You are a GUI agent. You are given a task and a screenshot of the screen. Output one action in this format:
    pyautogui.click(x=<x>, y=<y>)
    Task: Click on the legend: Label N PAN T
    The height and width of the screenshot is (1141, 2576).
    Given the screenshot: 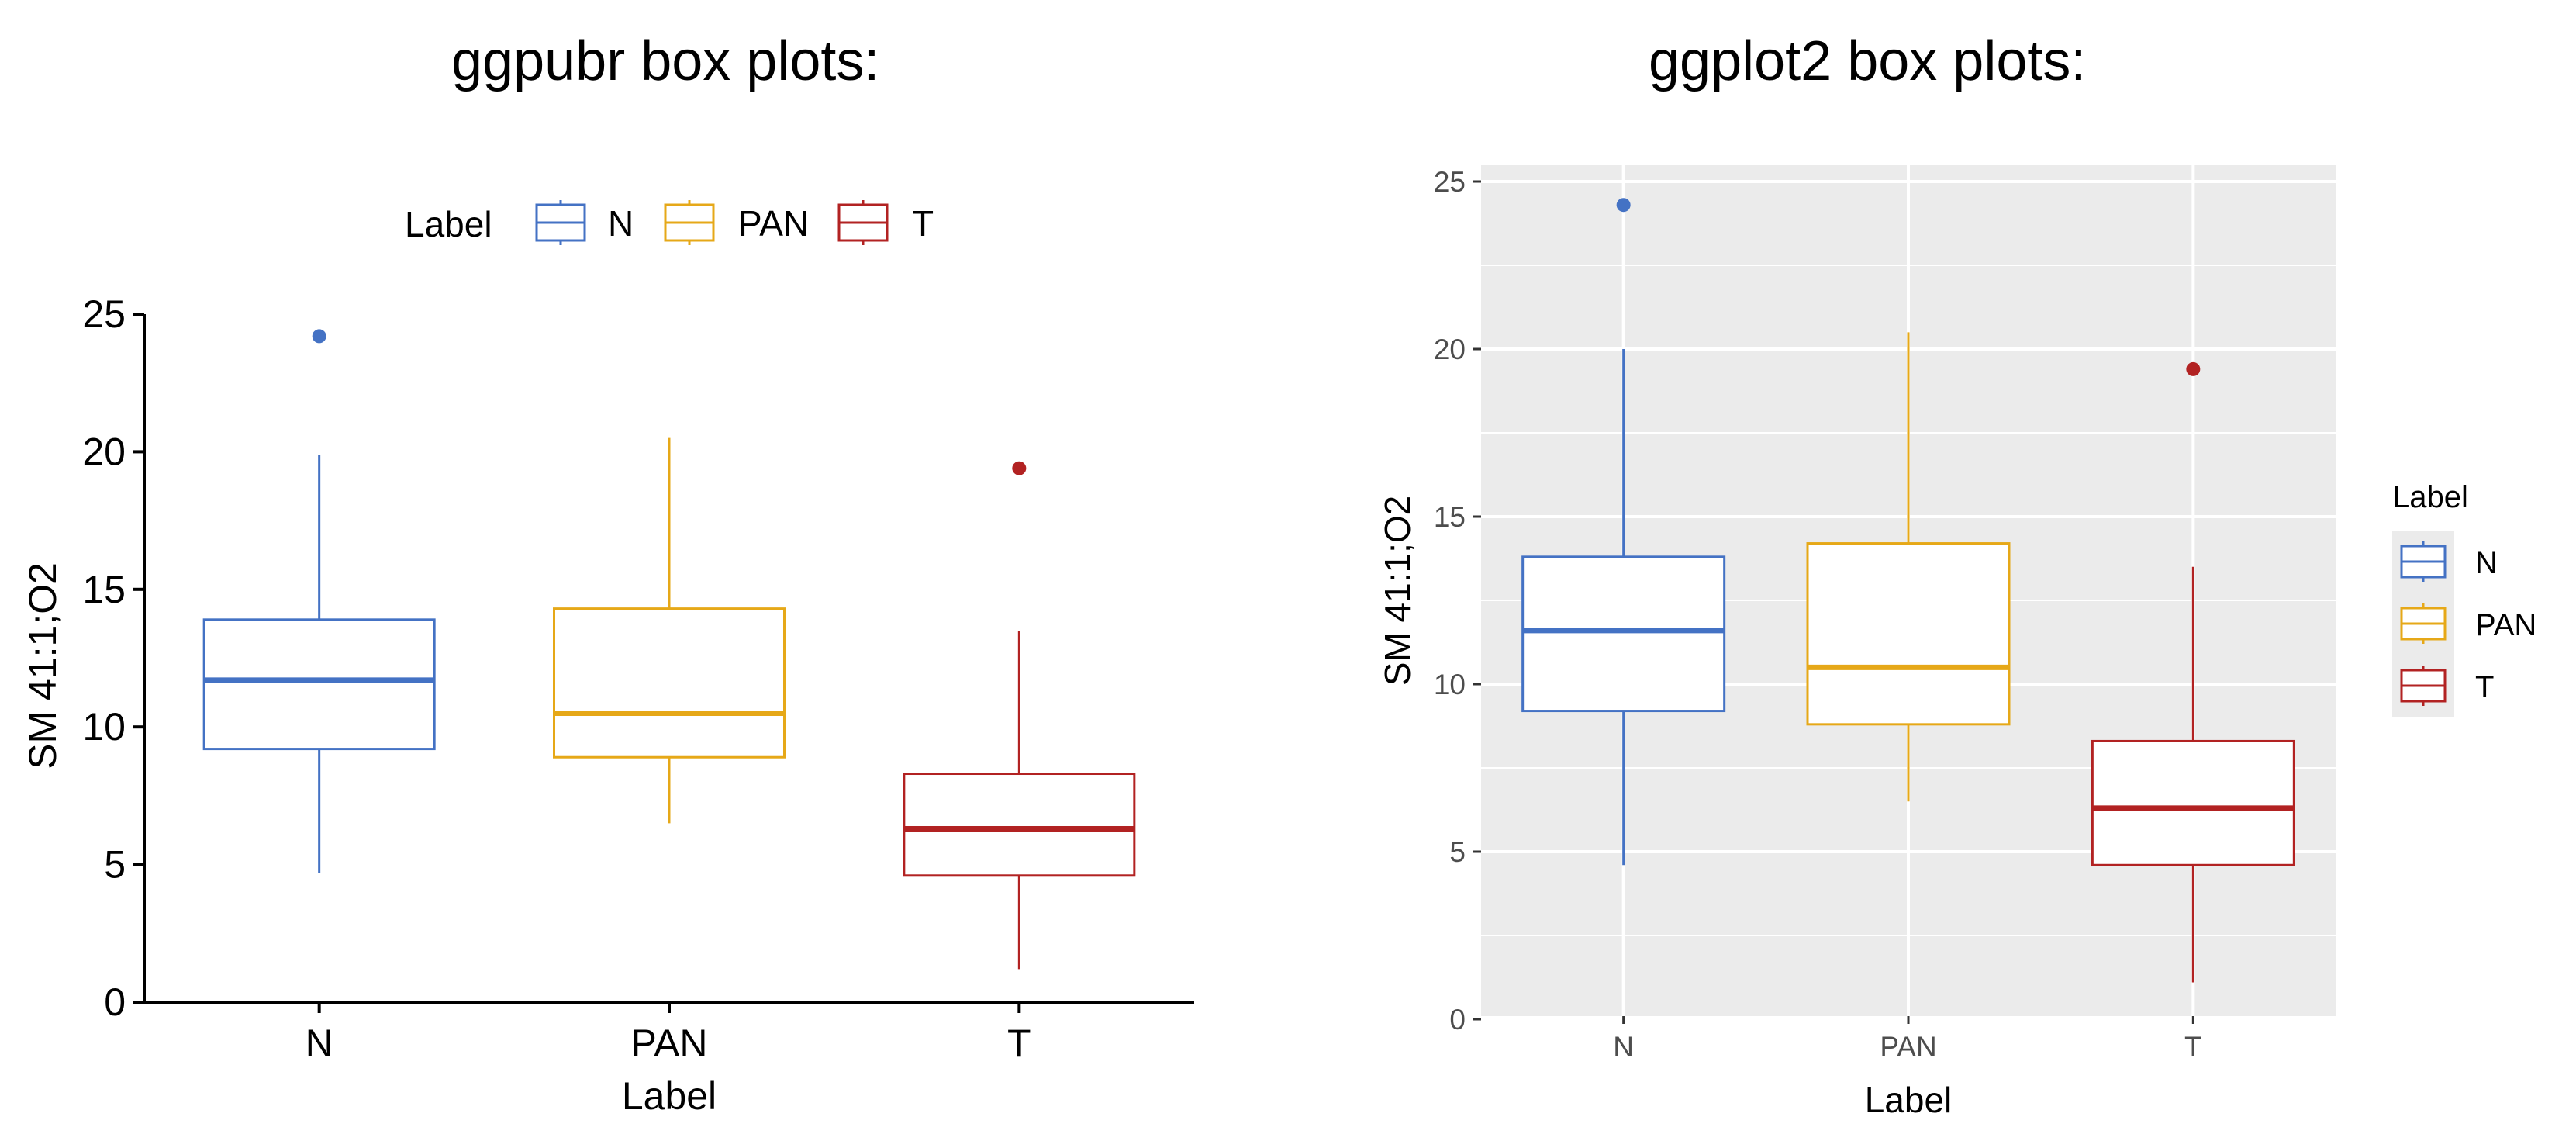 What is the action you would take?
    pyautogui.click(x=669, y=222)
    